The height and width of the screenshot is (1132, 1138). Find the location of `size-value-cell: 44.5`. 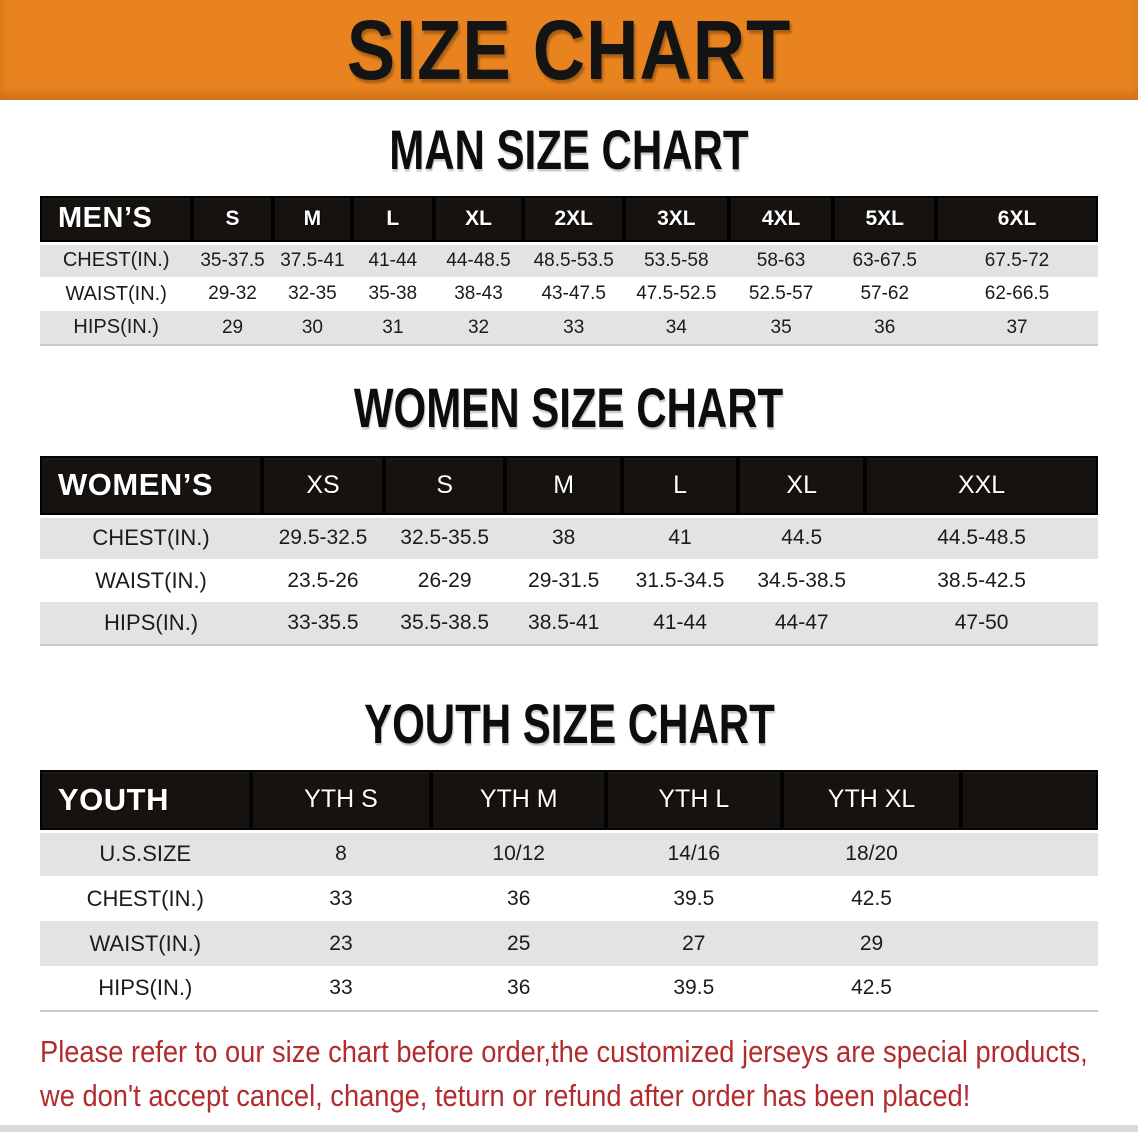

size-value-cell: 44.5 is located at coordinates (802, 538).